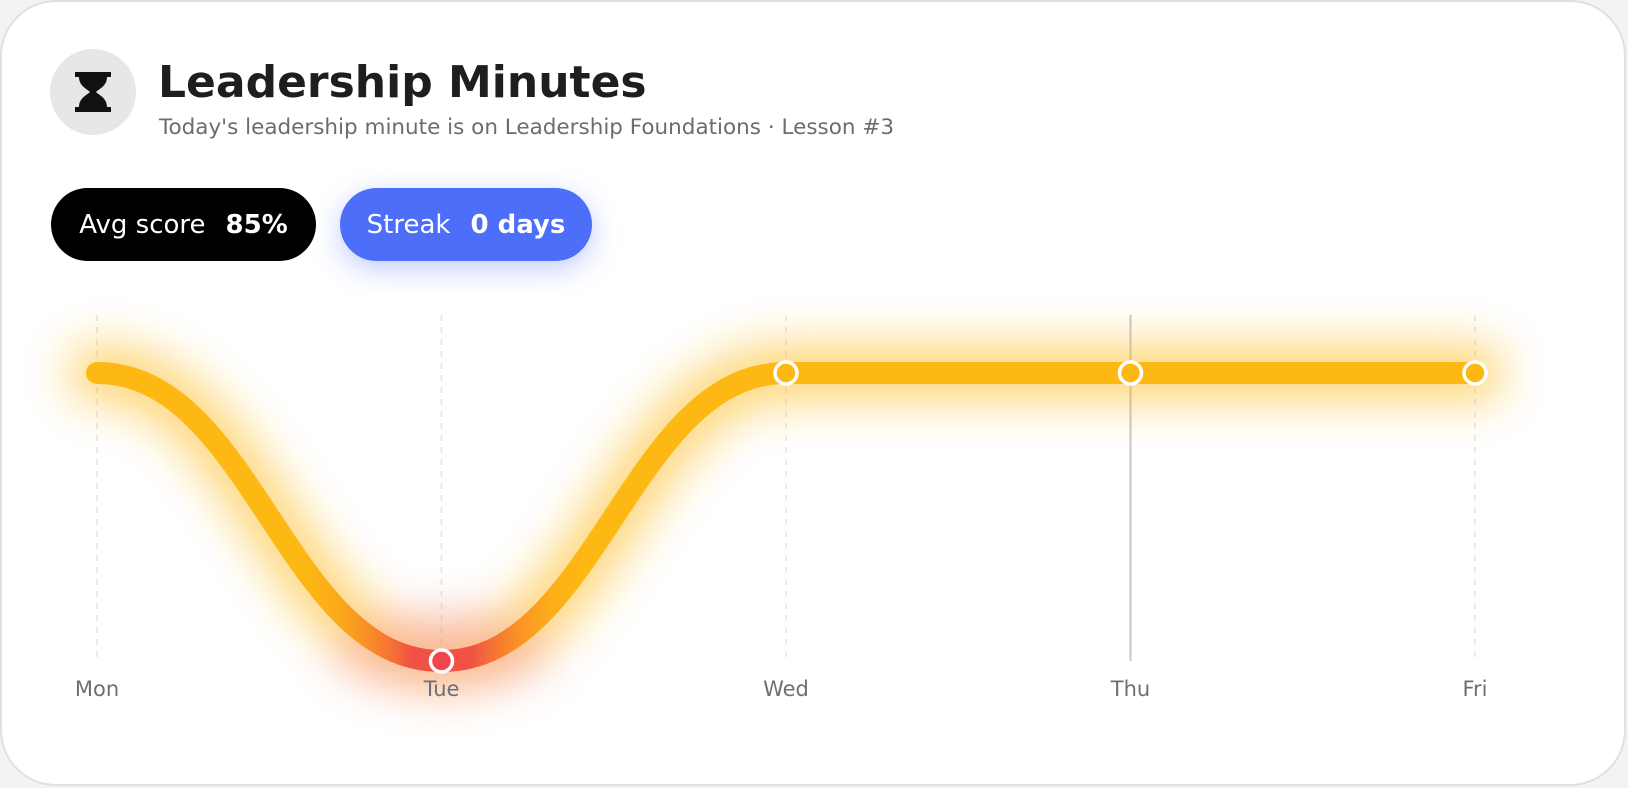 This screenshot has width=1628, height=788. I want to click on data-point-tue, so click(441, 661).